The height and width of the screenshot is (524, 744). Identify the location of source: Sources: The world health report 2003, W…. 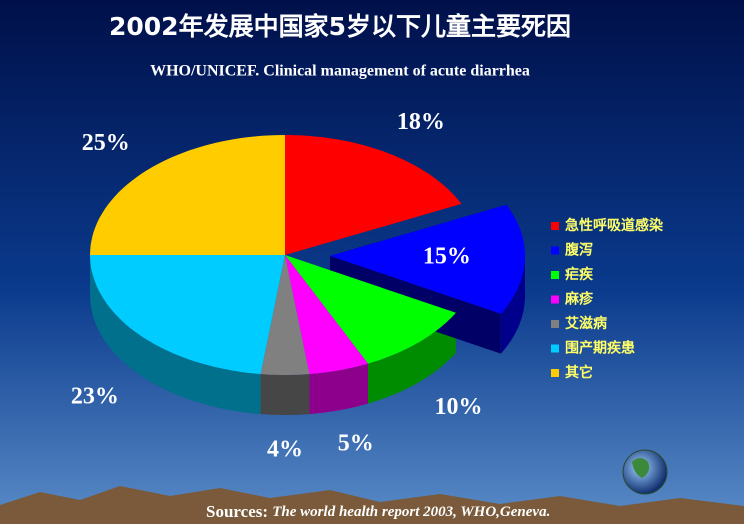
(378, 511).